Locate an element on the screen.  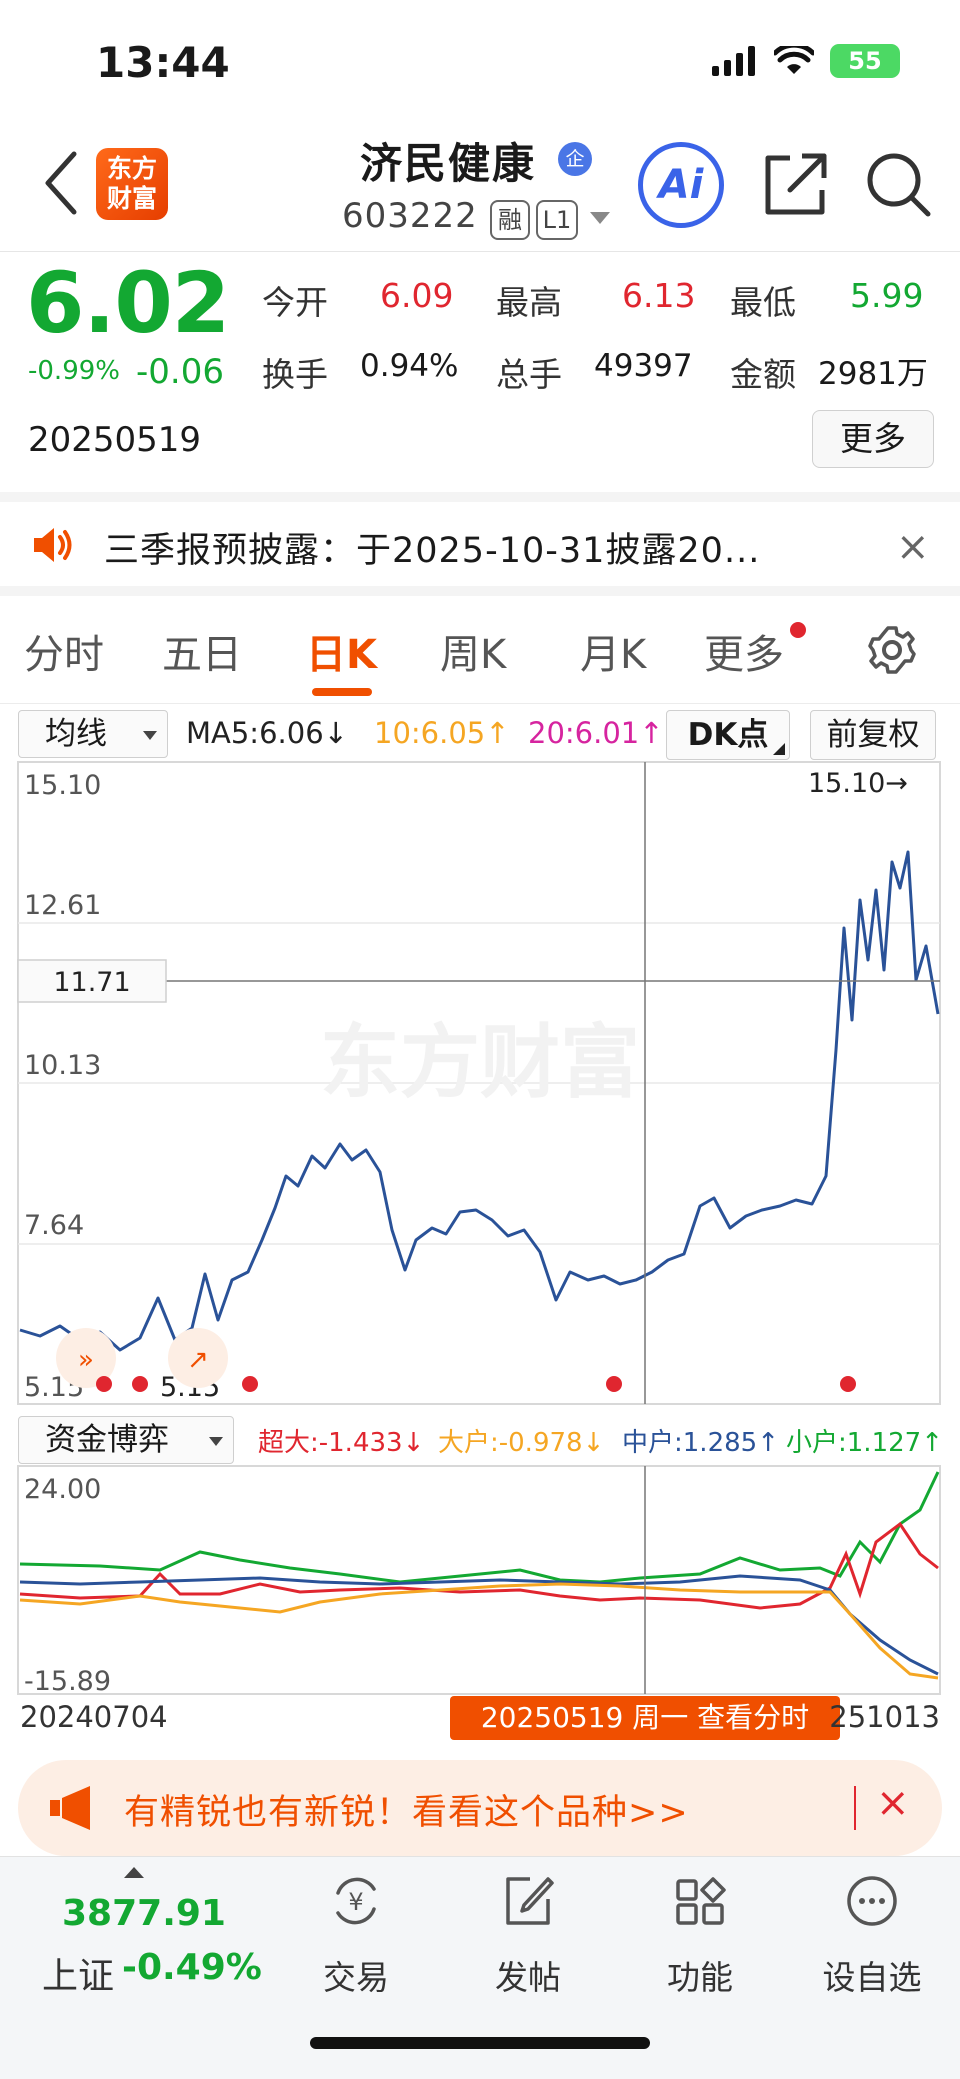
code-dropdown-icon is located at coordinates (600, 218).